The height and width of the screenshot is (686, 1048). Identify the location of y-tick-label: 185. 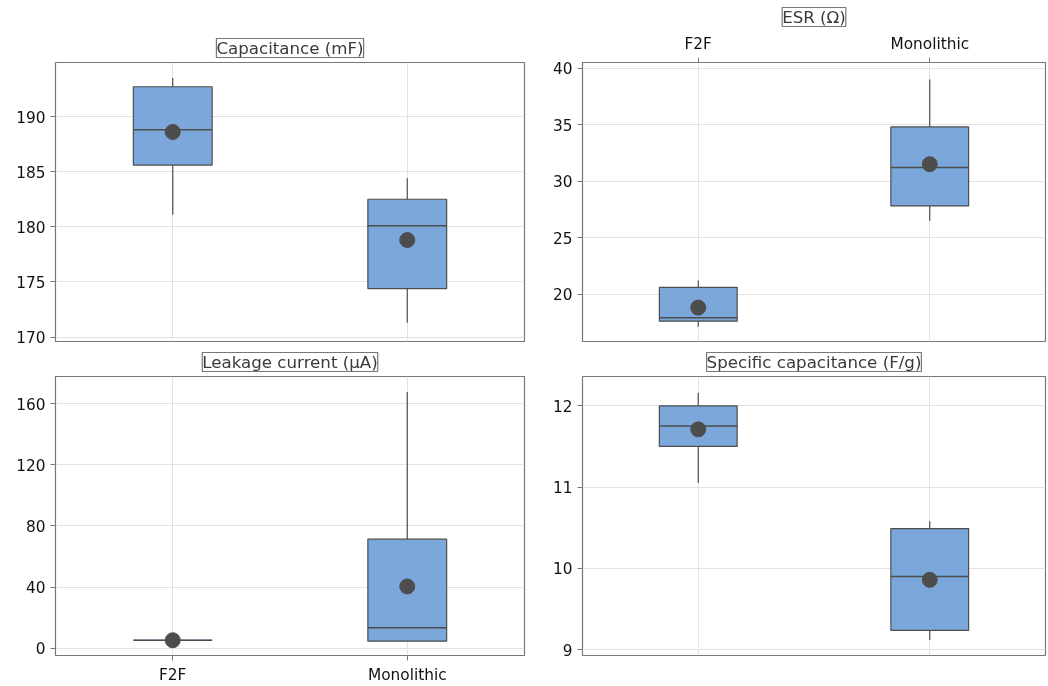
(31, 172).